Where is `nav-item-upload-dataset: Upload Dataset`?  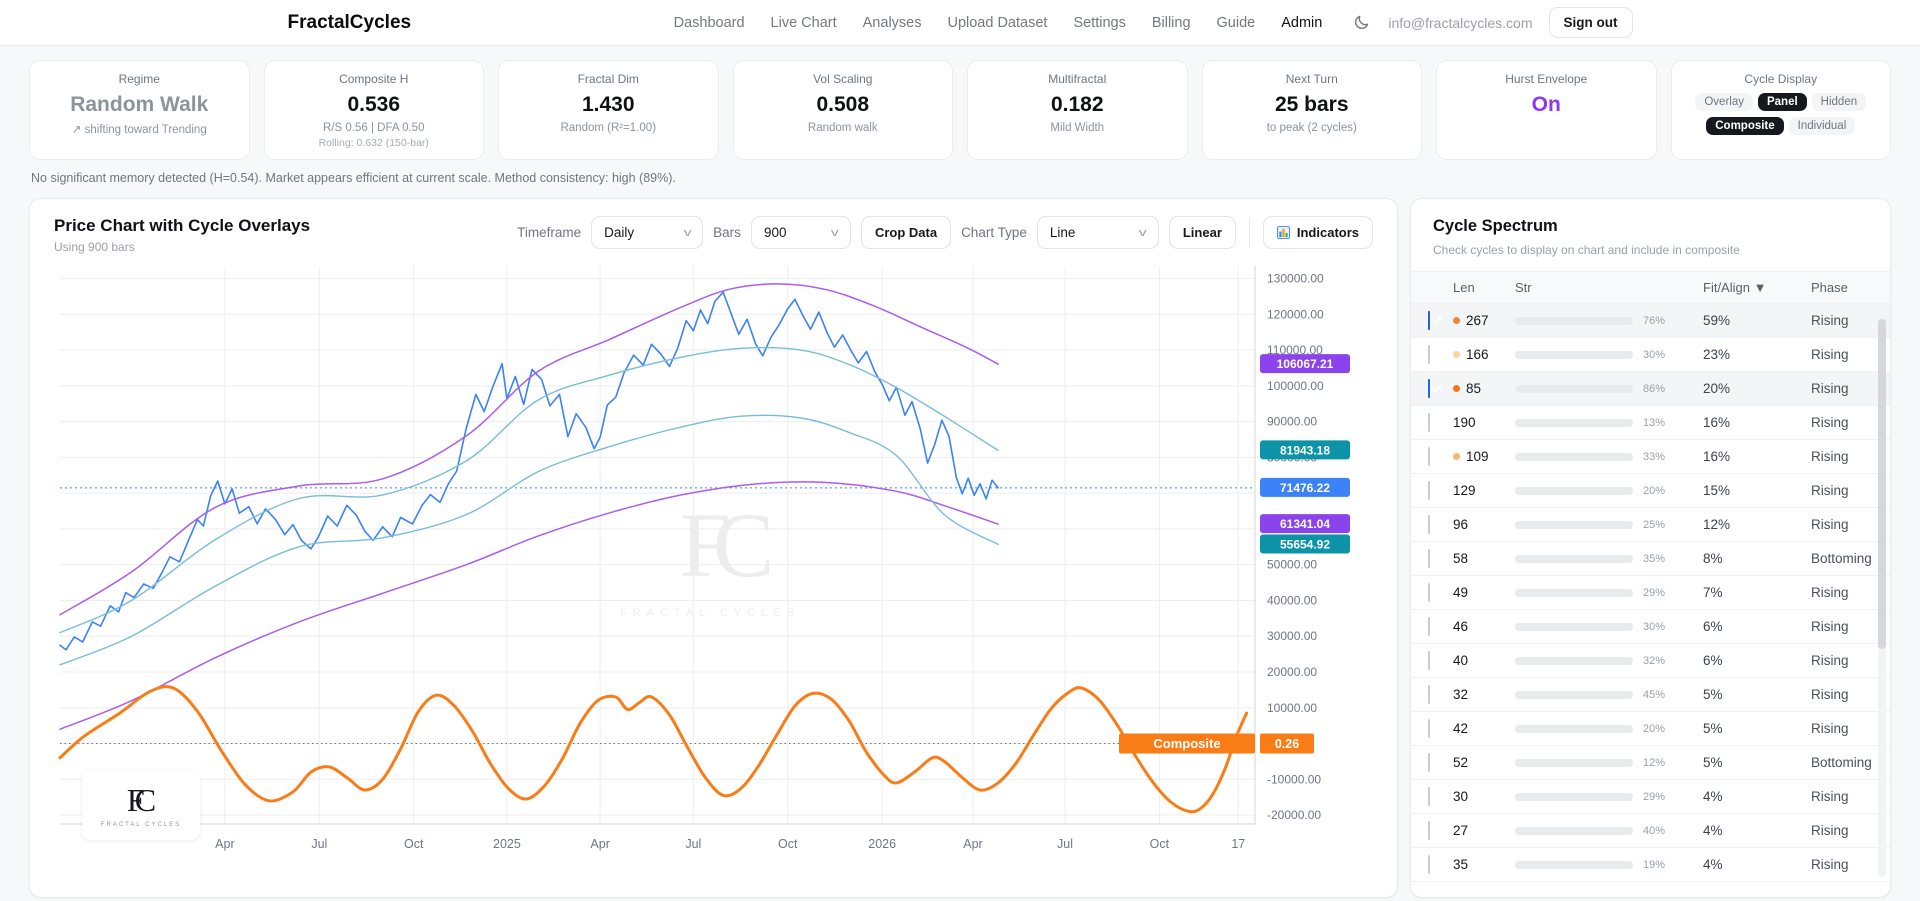 nav-item-upload-dataset: Upload Dataset is located at coordinates (997, 22).